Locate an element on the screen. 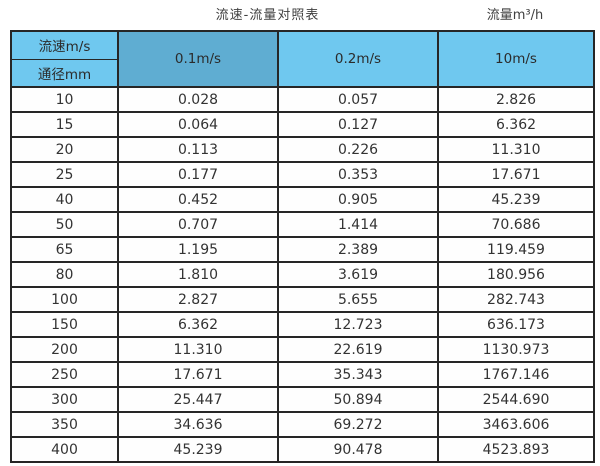  table-row: 80 1.810 3.619 180.956 is located at coordinates (302, 274).